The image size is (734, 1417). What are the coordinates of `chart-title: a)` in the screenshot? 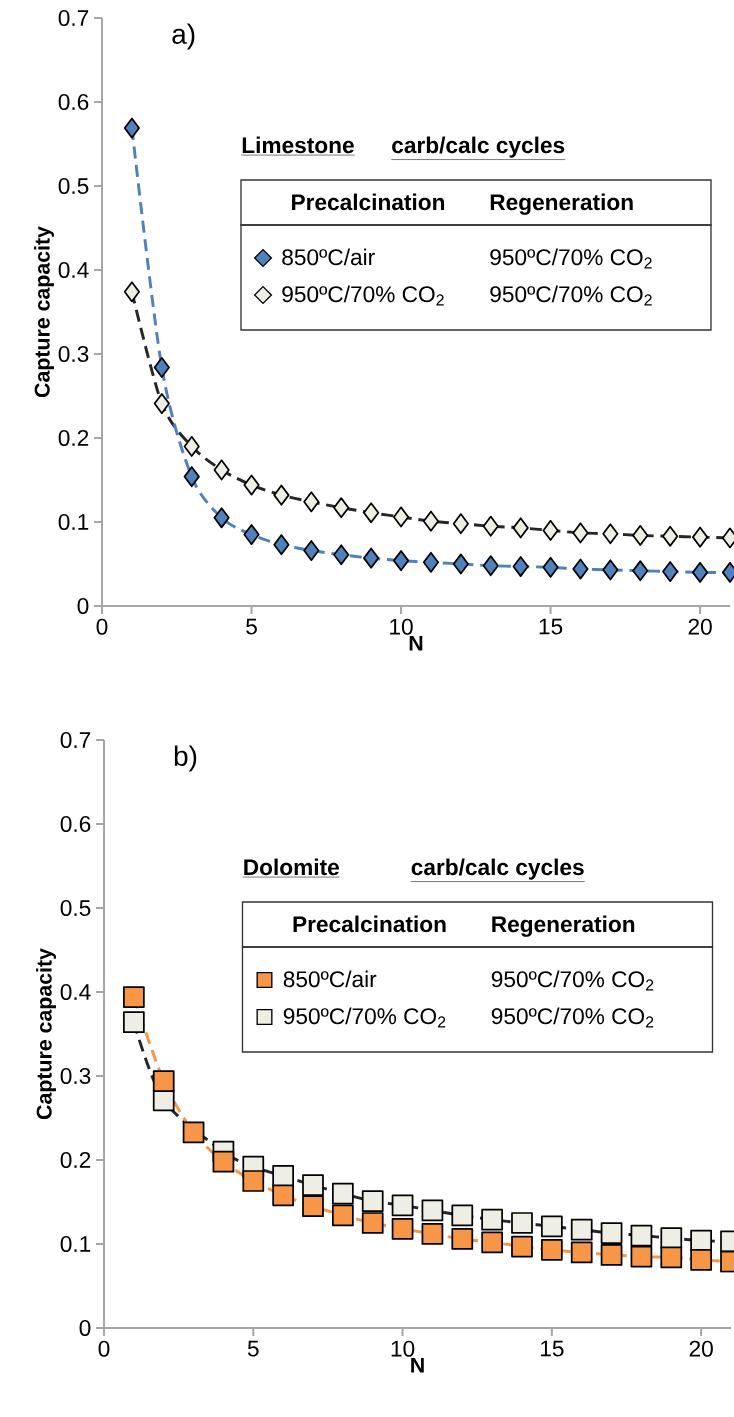 It's located at (183, 36).